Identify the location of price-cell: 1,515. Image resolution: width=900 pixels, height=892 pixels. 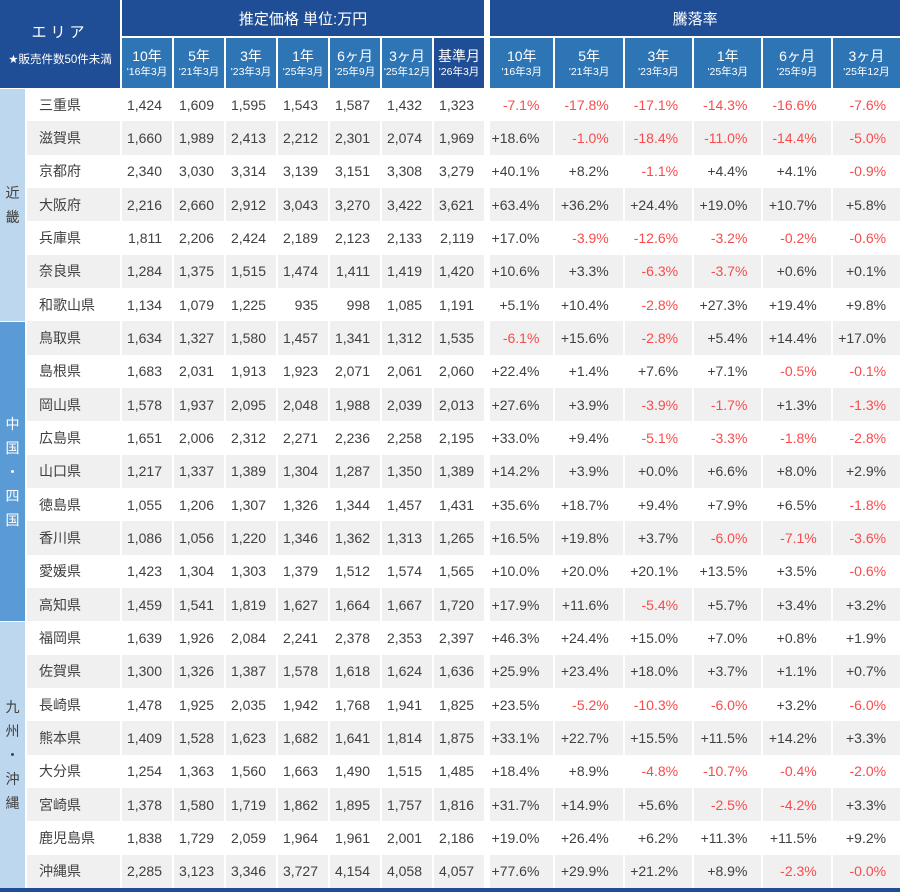
(406, 771).